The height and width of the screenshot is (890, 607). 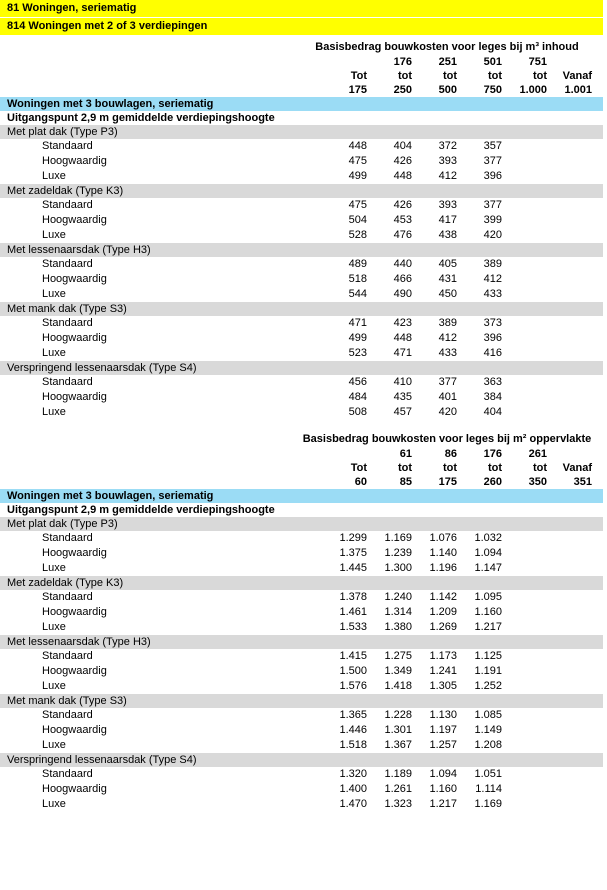 I want to click on table-row: Standaard 471 423 389 373, so click(x=303, y=323).